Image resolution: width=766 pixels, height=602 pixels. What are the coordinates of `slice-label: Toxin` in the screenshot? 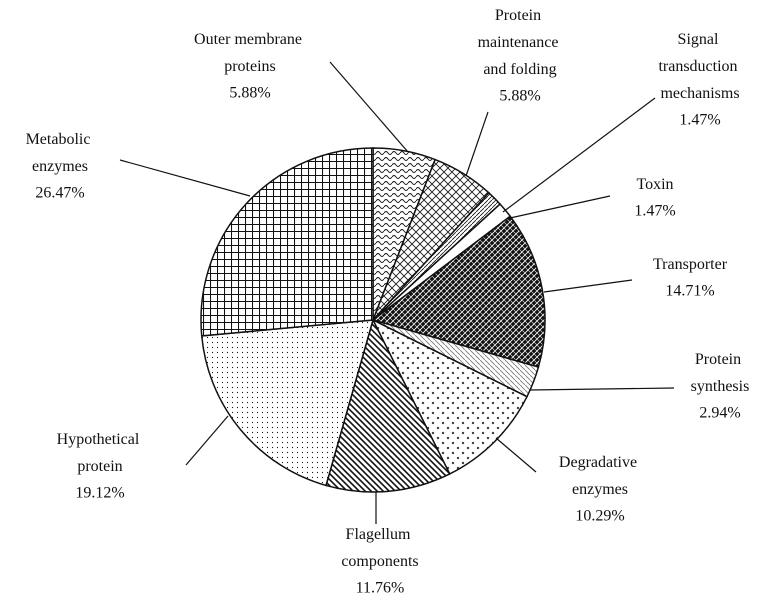 It's located at (654, 184).